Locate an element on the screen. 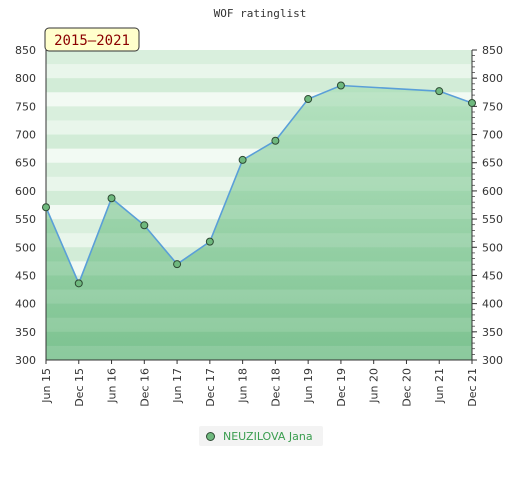 Image resolution: width=520 pixels, height=480 pixels. y-tick-label-right: 650 is located at coordinates (492, 163).